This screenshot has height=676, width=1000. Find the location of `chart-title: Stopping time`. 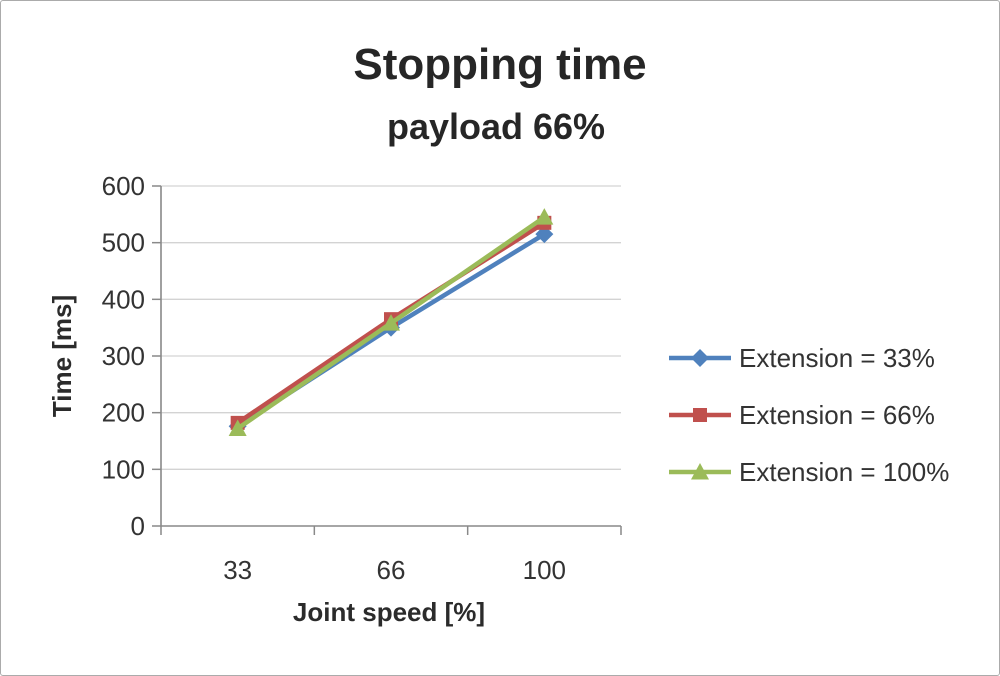

chart-title: Stopping time is located at coordinates (499, 64).